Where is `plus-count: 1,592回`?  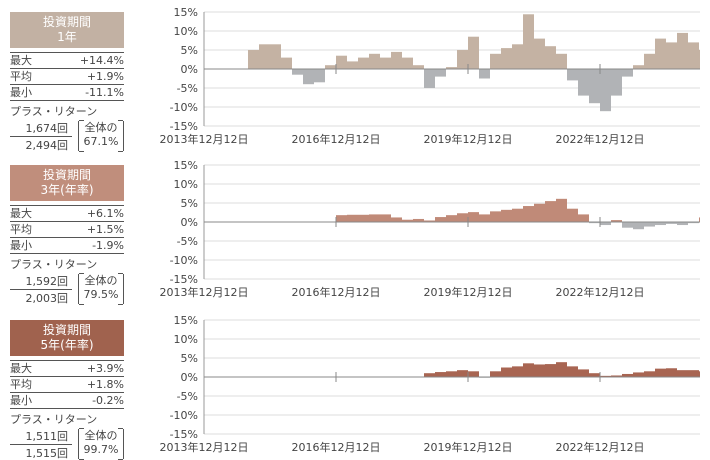 plus-count: 1,592回 is located at coordinates (41, 282).